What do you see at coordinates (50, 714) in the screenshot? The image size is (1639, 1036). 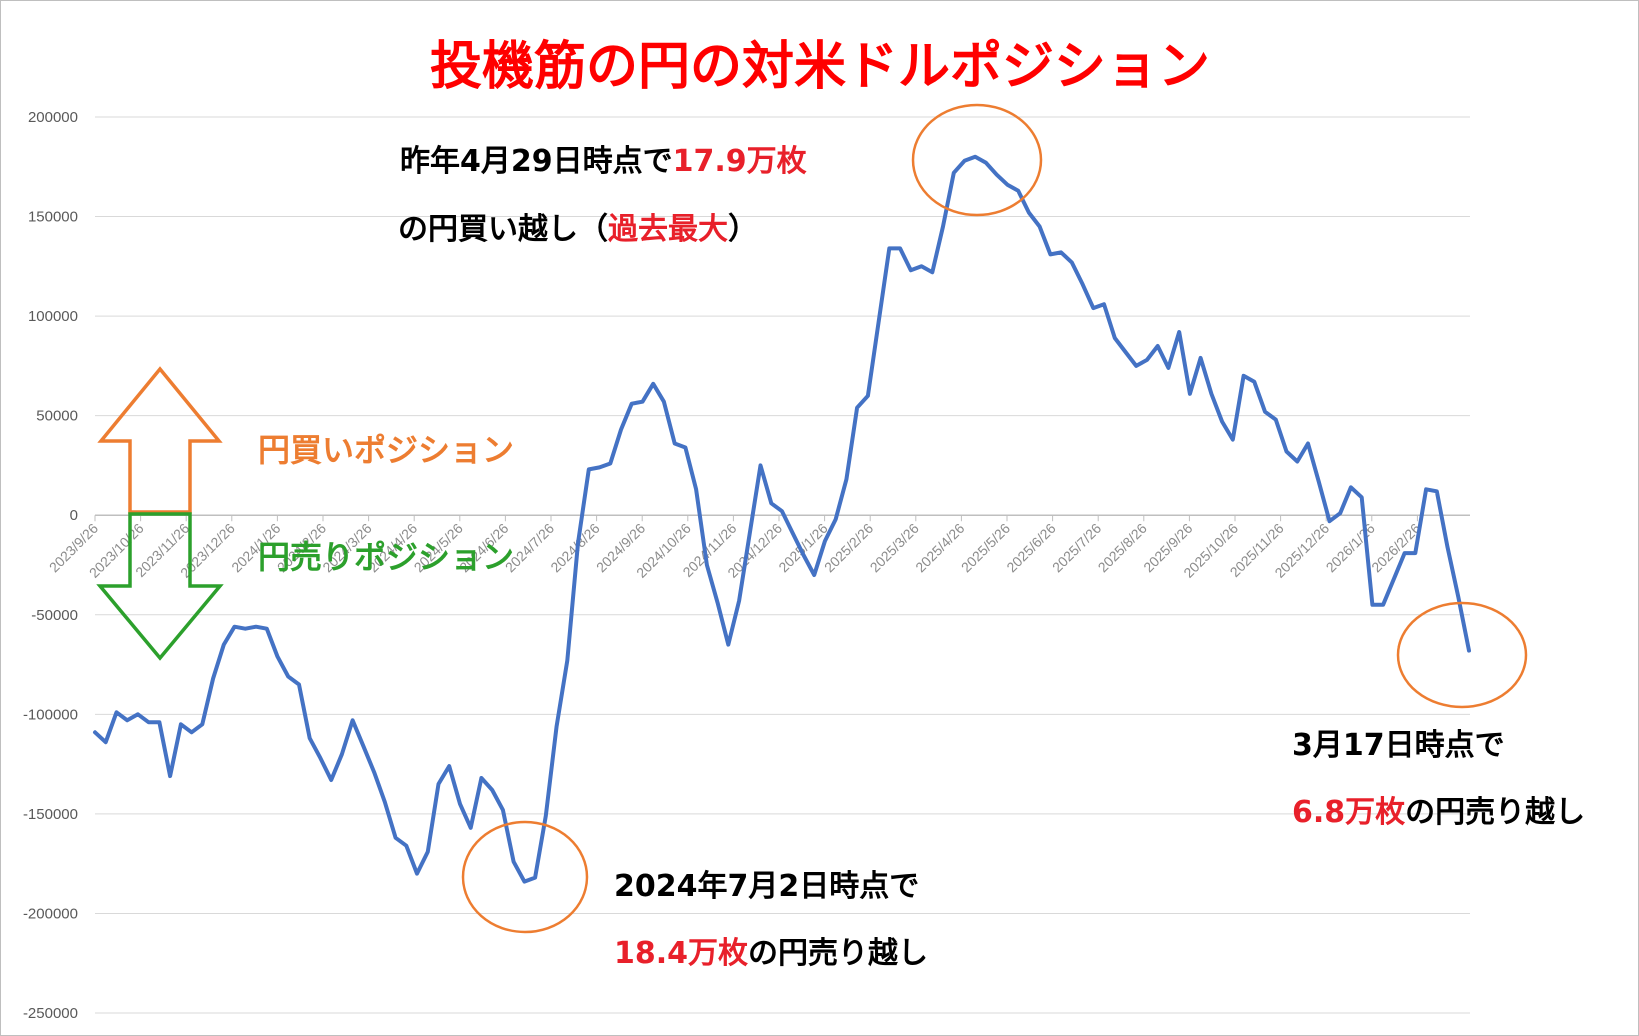 I see `y-tick-label: -100000` at bounding box center [50, 714].